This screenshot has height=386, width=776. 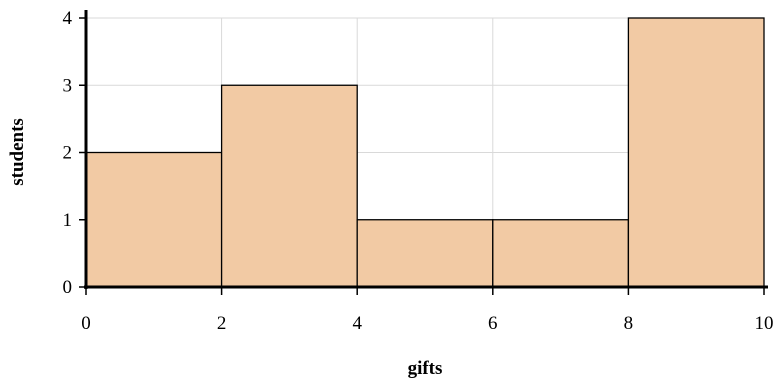 What do you see at coordinates (68, 287) in the screenshot?
I see `y-tick-label: 0` at bounding box center [68, 287].